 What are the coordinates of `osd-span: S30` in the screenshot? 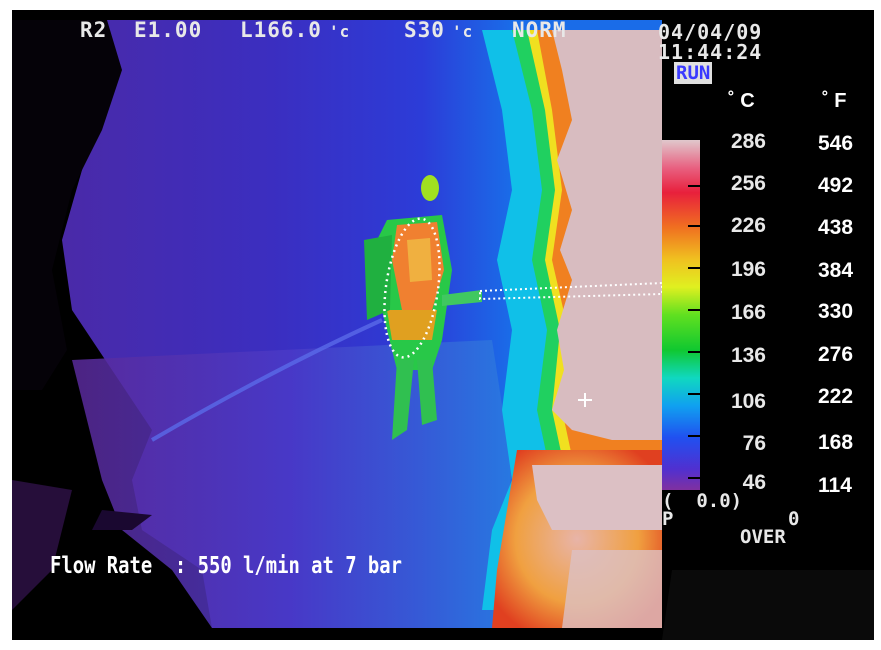 It's located at (424, 30).